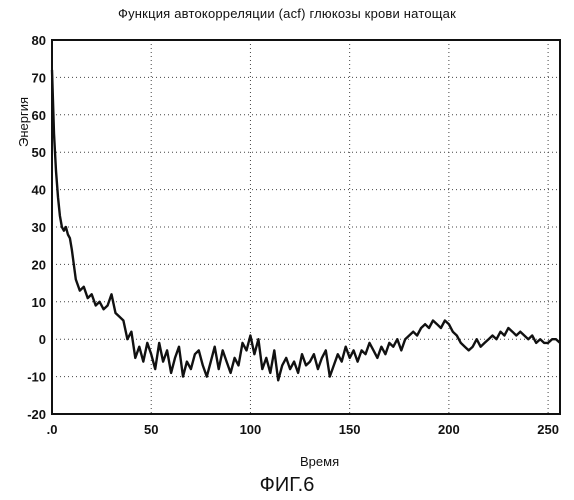 This screenshot has width=574, height=500. Describe the element at coordinates (39, 115) in the screenshot. I see `y-tick-label: 60` at that location.